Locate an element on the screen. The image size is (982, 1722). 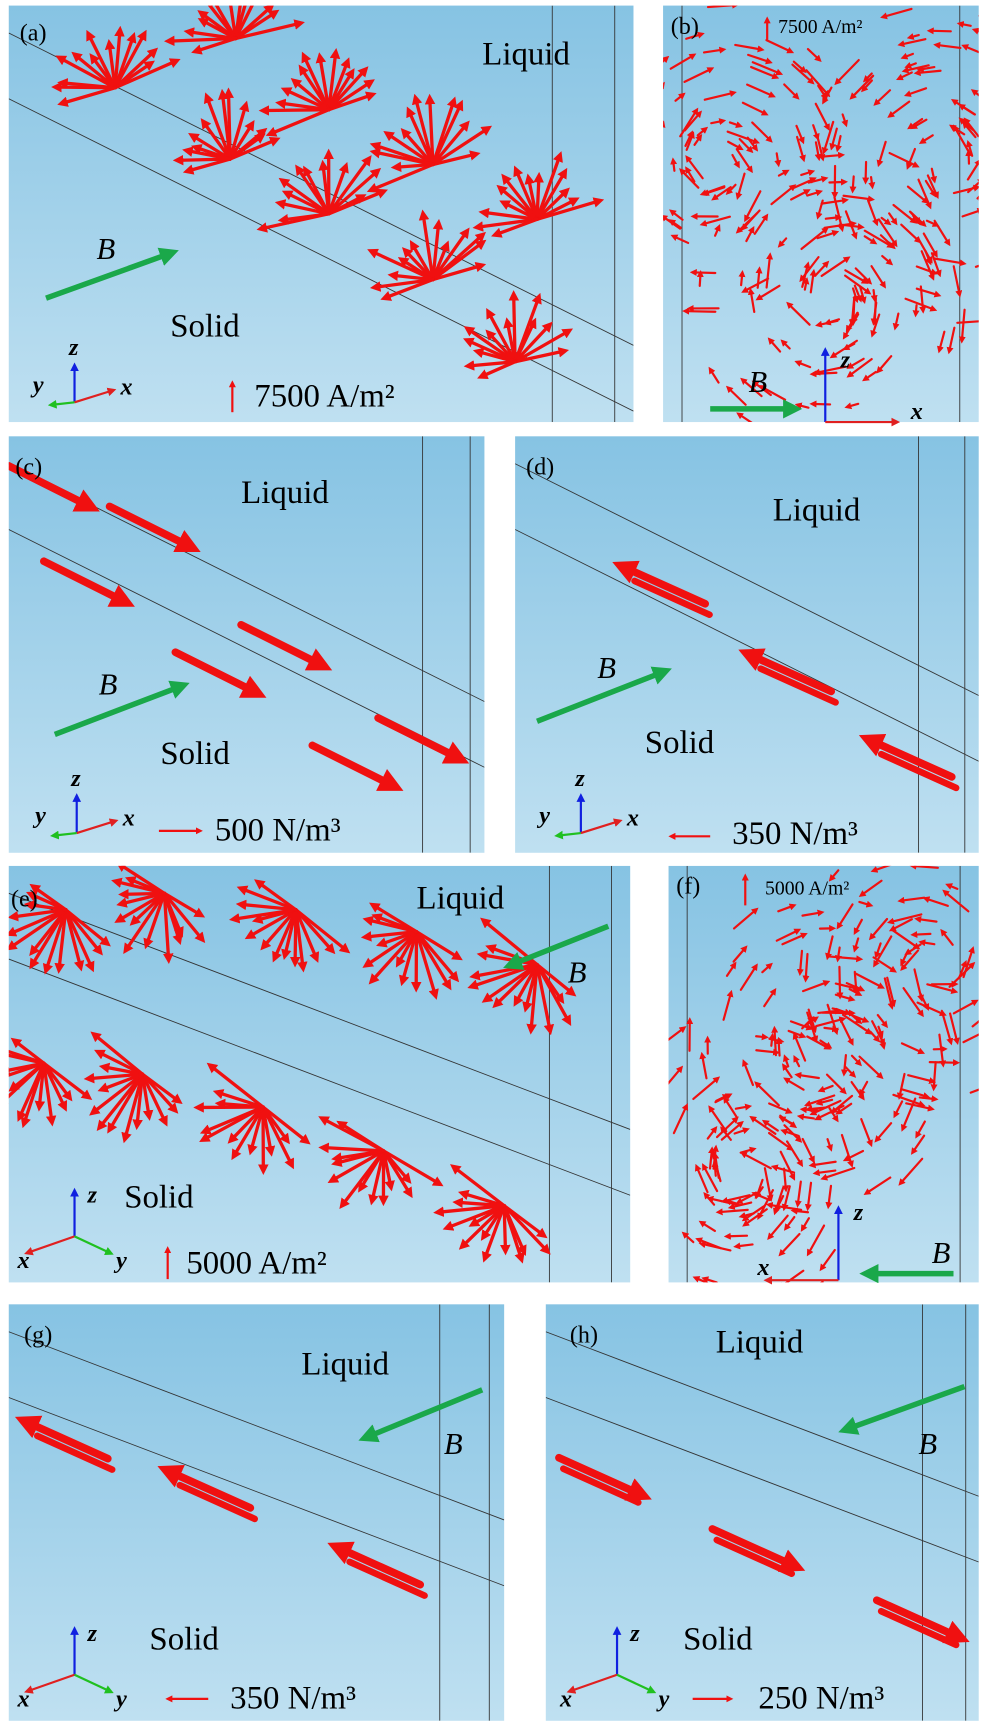
panel-background is located at coordinates (256, 1512).